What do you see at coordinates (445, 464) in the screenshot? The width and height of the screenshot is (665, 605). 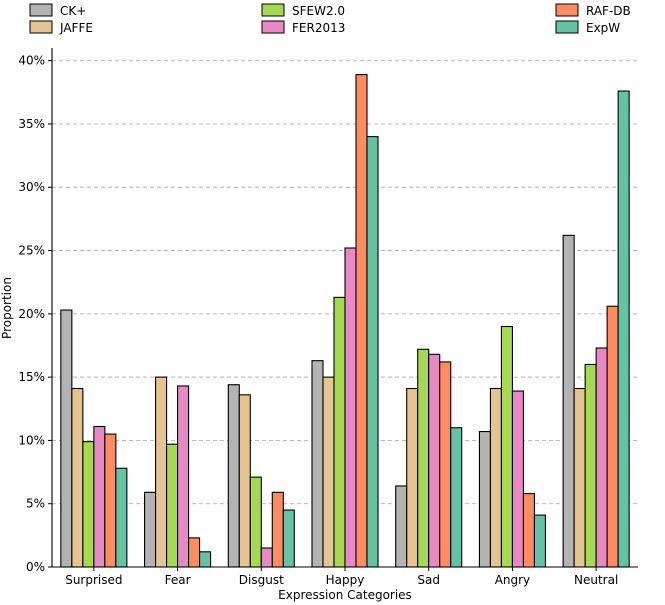 I see `bar-raf-db-sad` at bounding box center [445, 464].